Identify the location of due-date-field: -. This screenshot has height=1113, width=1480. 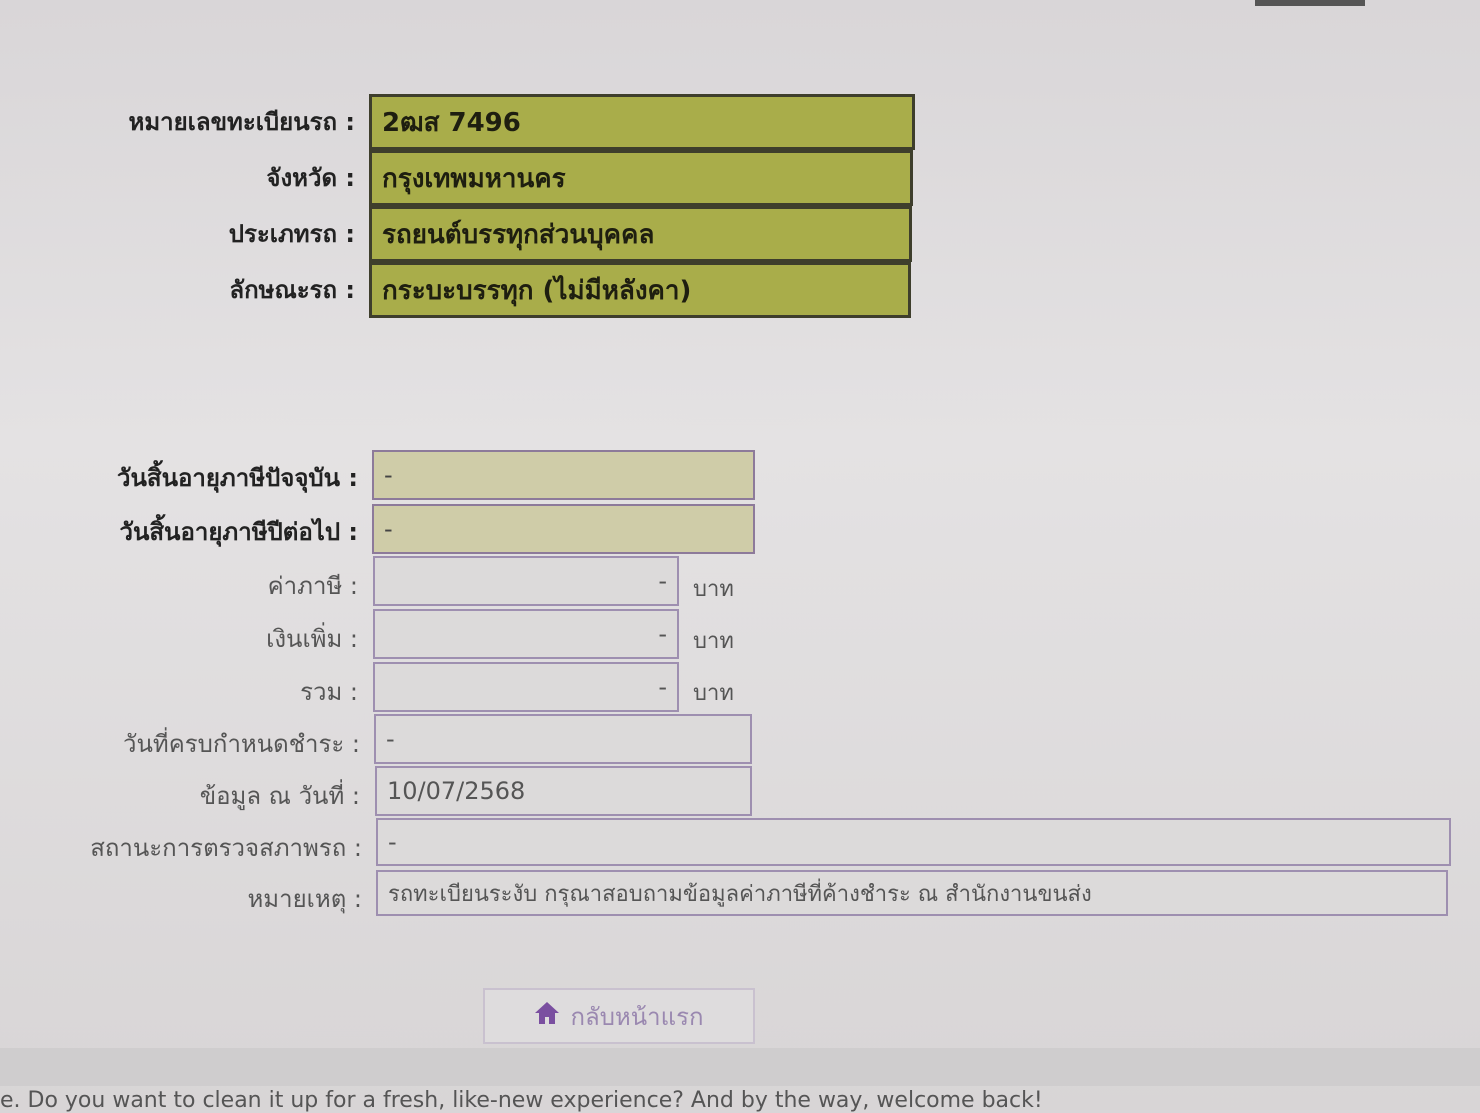
(563, 739).